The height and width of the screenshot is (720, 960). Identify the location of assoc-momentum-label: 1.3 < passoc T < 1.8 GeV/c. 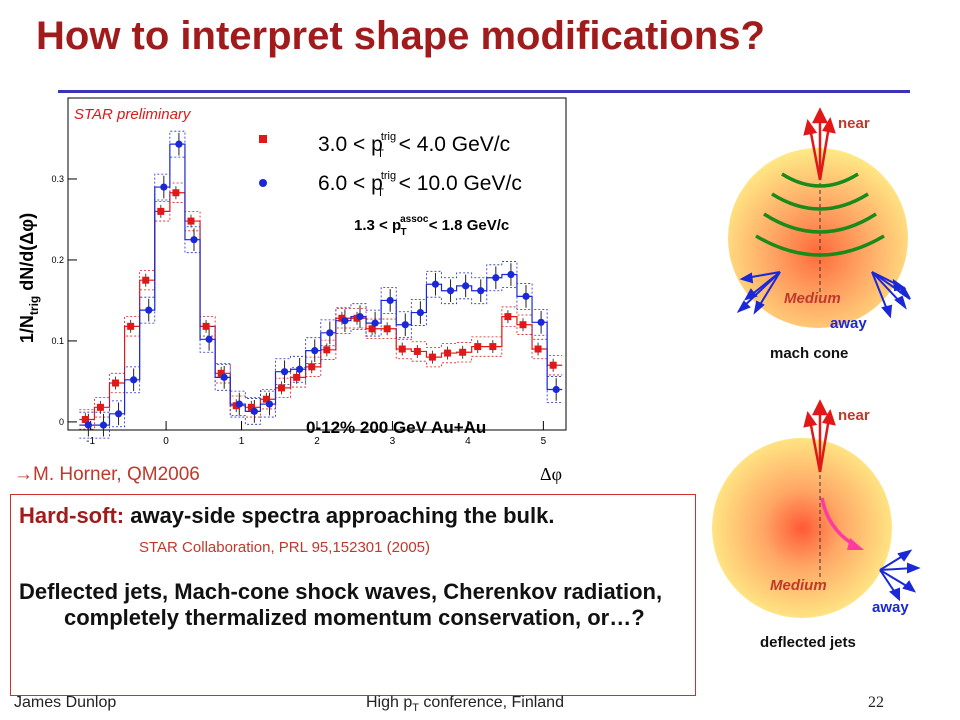
(431, 226).